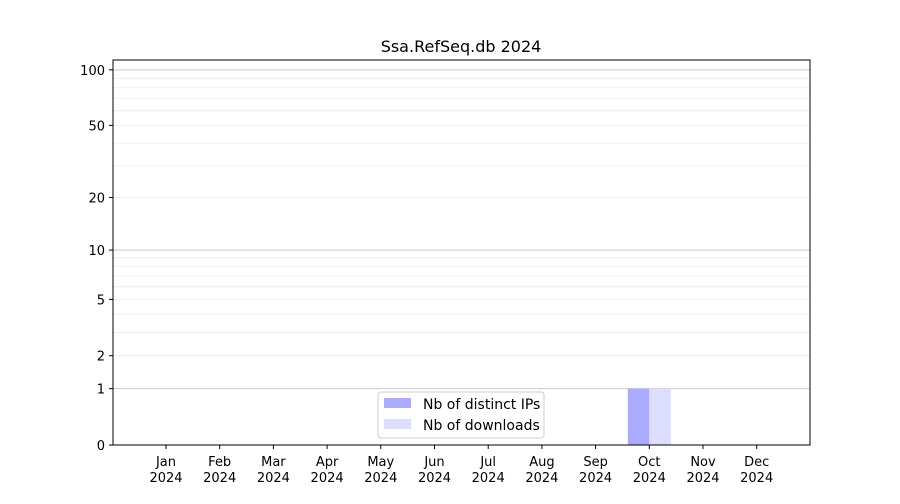  I want to click on x-tick-label: Jul 2024, so click(488, 470).